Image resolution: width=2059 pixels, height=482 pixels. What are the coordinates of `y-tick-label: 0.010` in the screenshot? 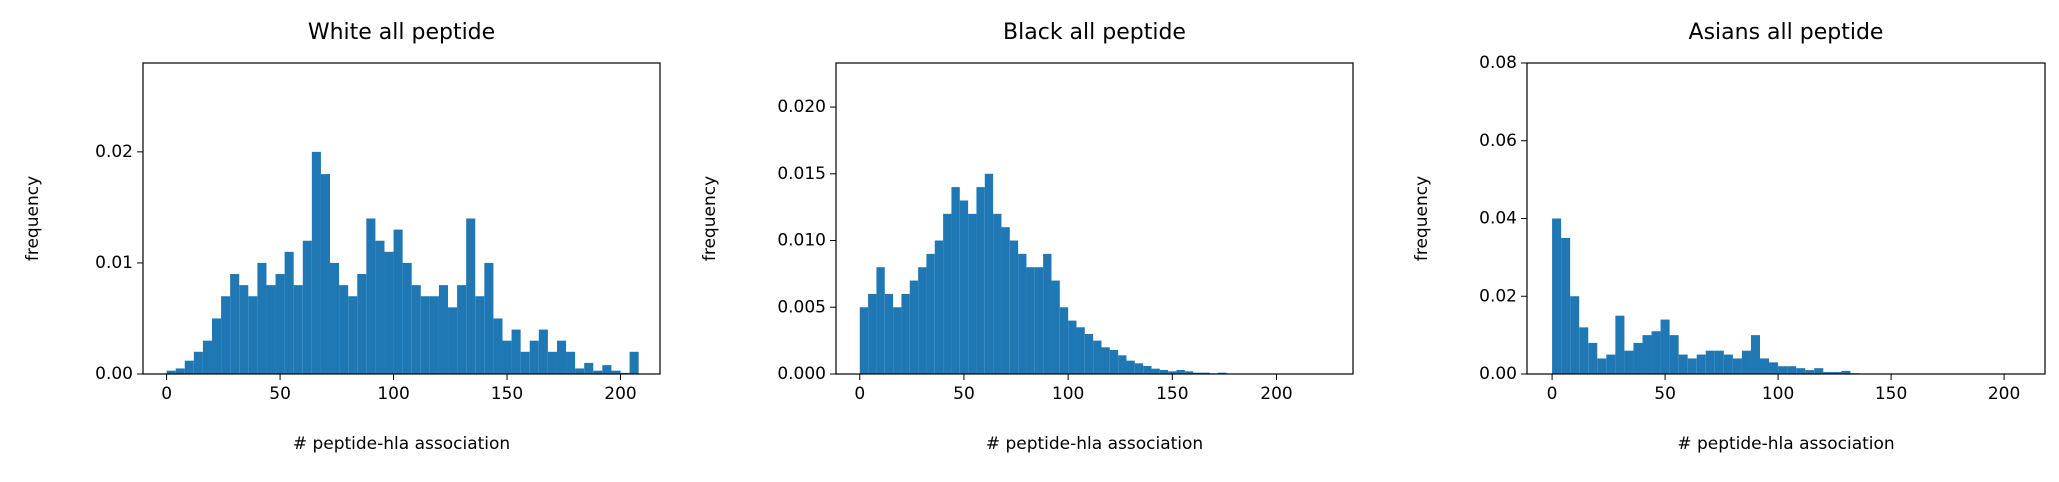 It's located at (801, 241).